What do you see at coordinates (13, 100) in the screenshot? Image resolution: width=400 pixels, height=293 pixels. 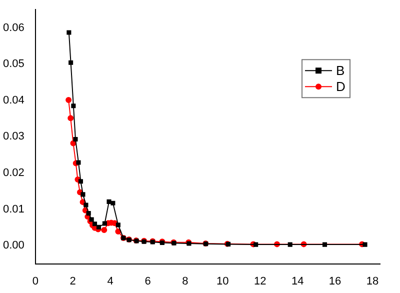 I see `y-tick-label: 0.04` at bounding box center [13, 100].